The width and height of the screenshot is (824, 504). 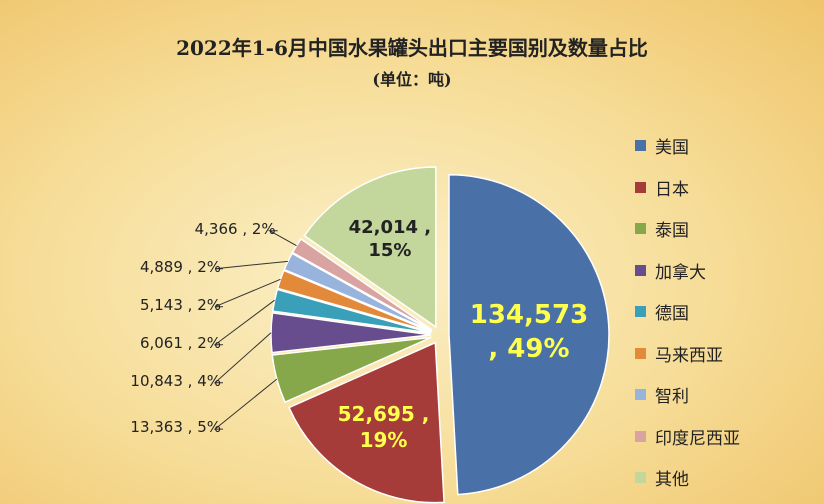 What do you see at coordinates (672, 314) in the screenshot?
I see `legend-label: 德国` at bounding box center [672, 314].